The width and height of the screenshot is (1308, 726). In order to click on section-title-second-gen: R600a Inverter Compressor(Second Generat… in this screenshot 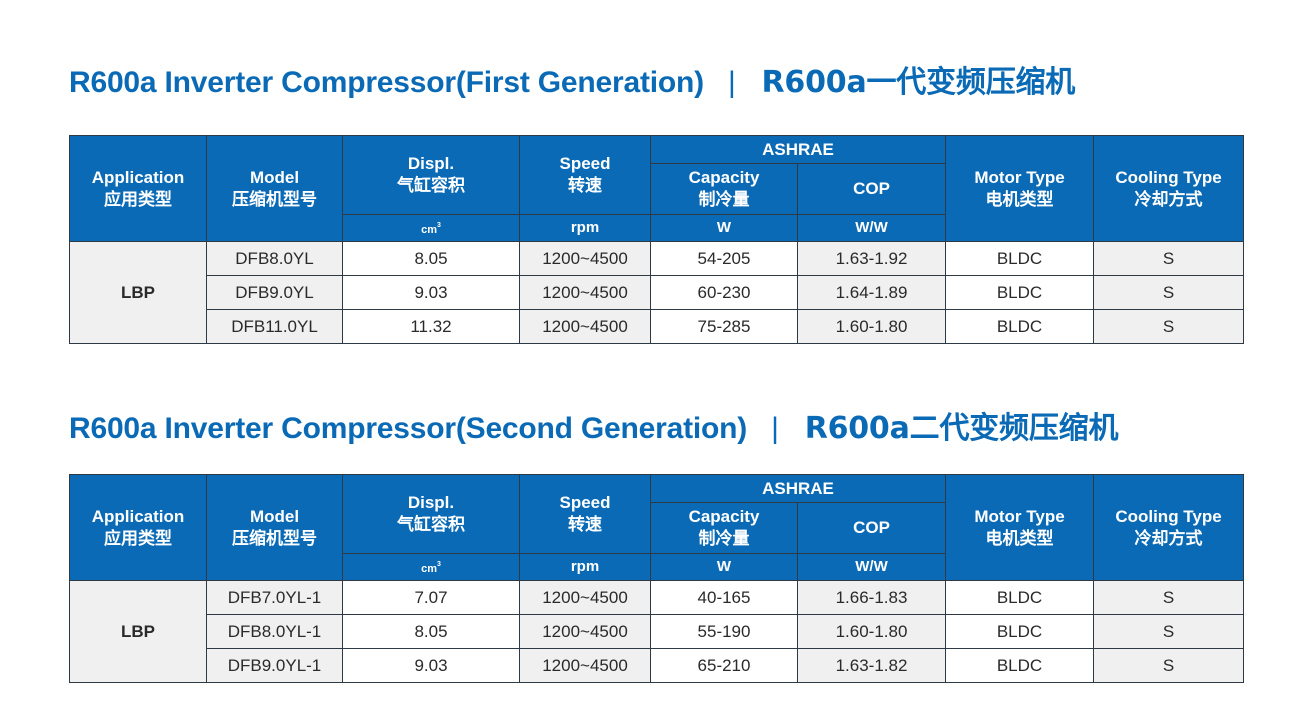, I will do `click(593, 425)`.